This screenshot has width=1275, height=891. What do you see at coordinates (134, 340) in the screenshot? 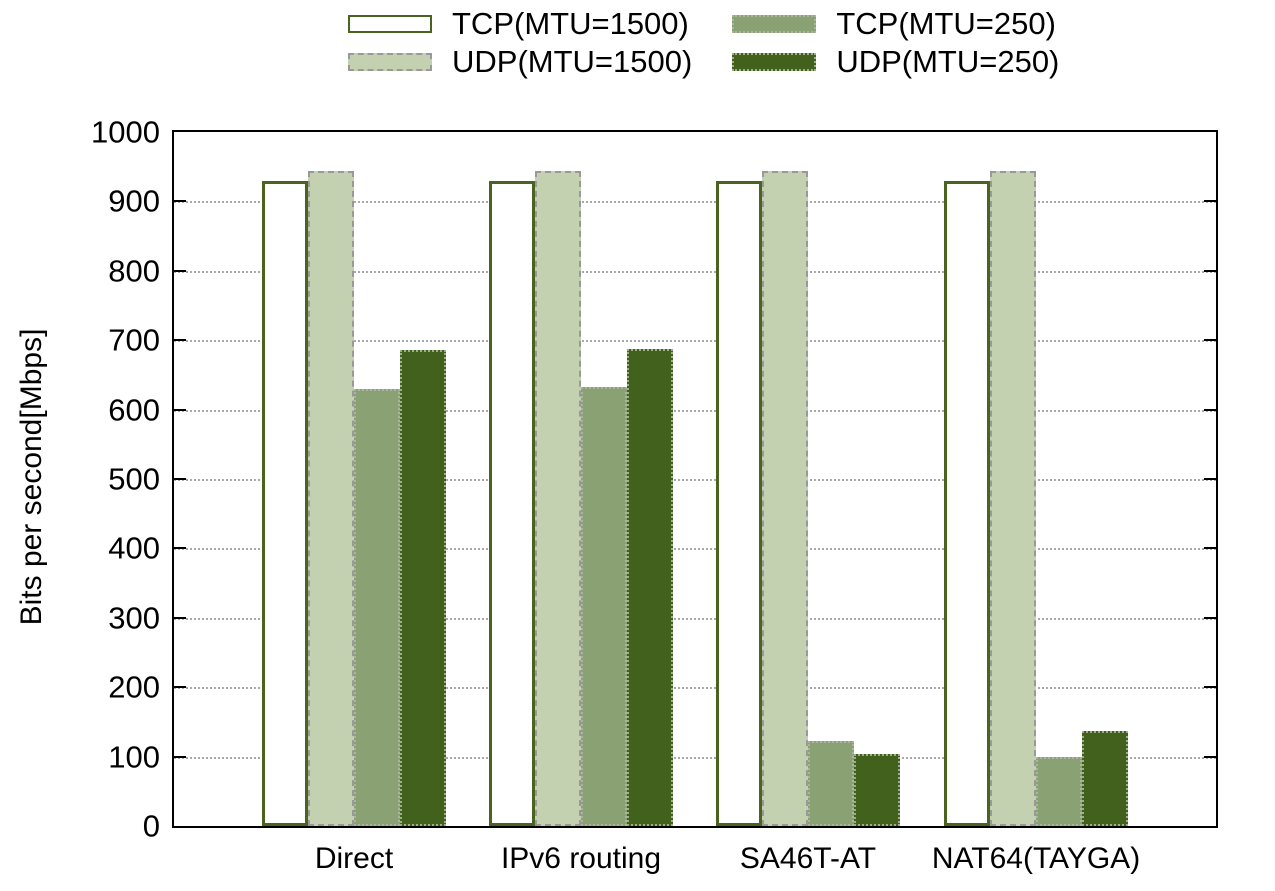
I see `y-tick-label: 700` at bounding box center [134, 340].